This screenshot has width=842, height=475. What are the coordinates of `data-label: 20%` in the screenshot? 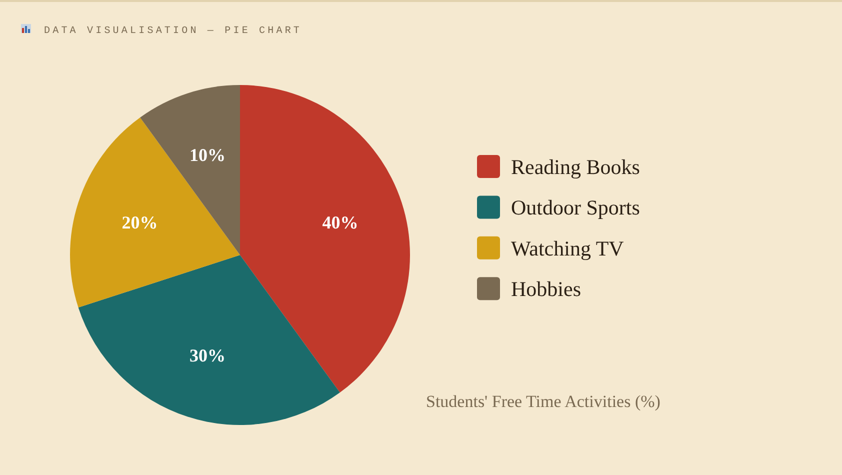 It's located at (140, 222).